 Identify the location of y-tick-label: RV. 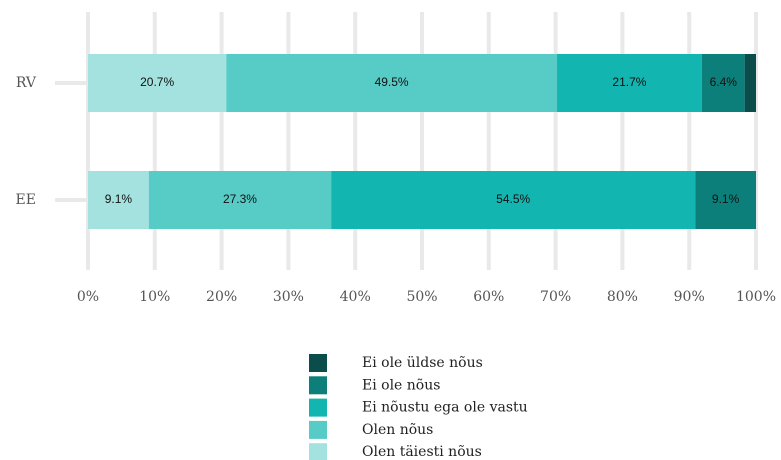
(26, 83).